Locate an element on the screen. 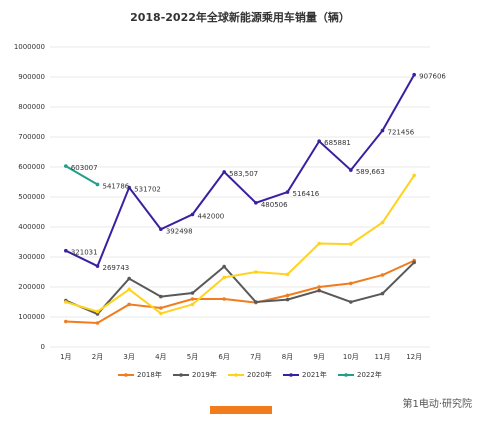 This screenshot has width=480, height=422. data-label: 589,663 is located at coordinates (370, 172).